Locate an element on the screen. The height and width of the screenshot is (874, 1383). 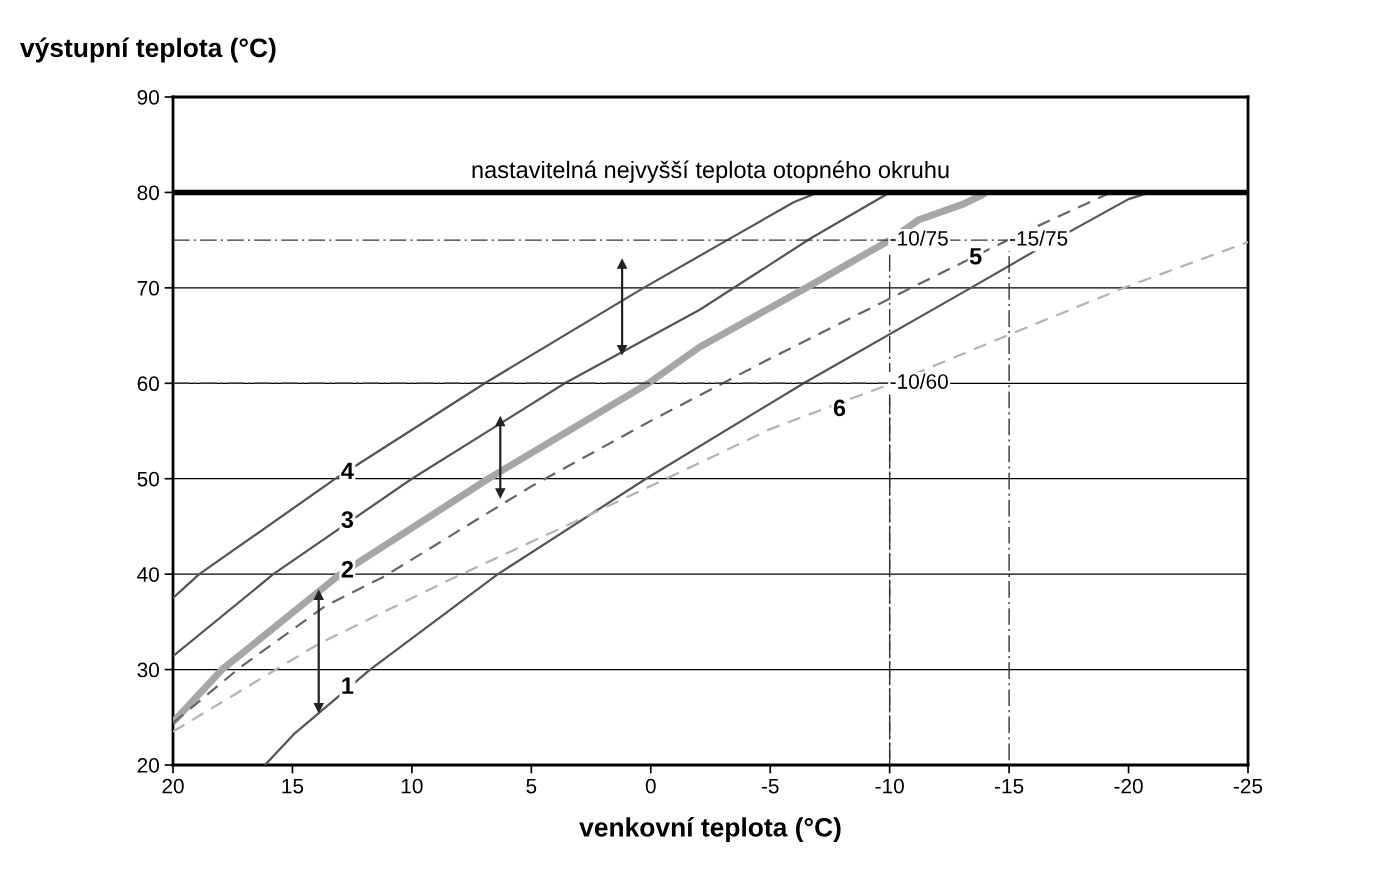
x-tick-label: -25 is located at coordinates (1248, 786).